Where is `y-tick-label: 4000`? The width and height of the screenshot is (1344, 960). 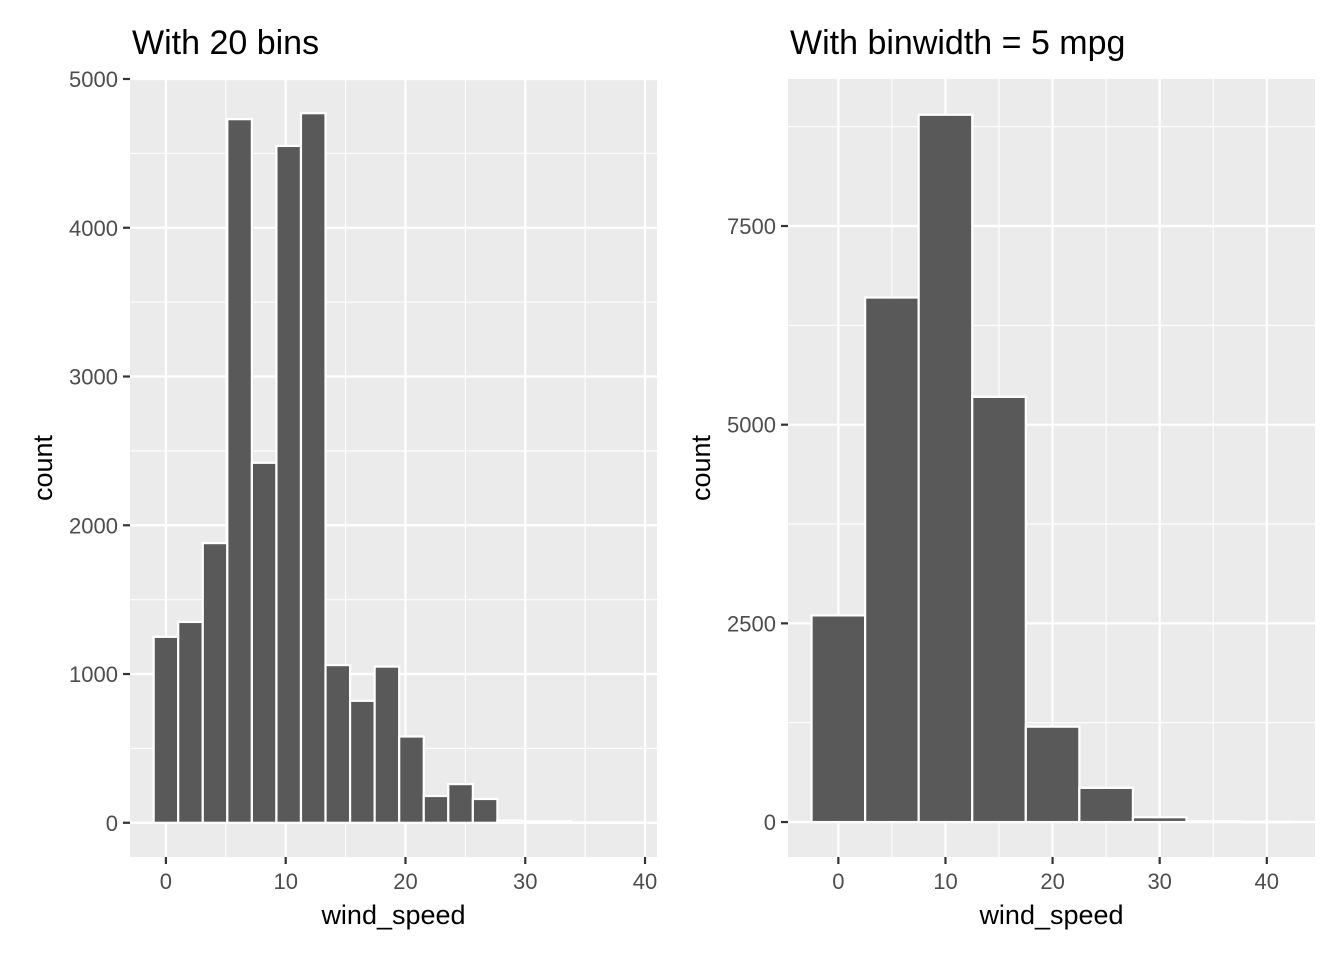
y-tick-label: 4000 is located at coordinates (93, 228).